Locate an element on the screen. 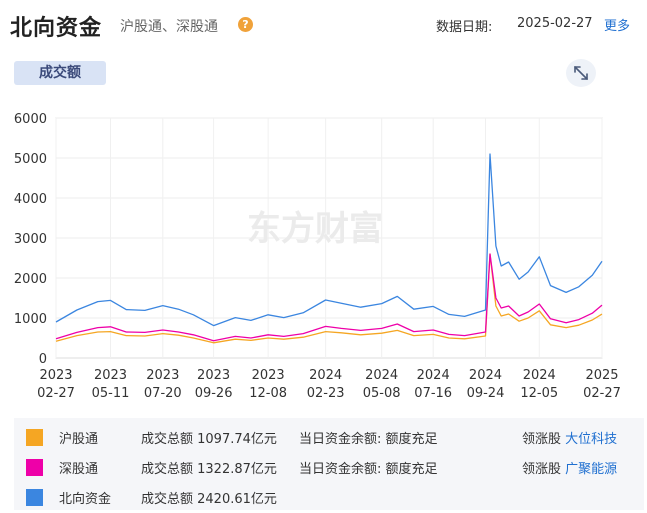 The width and height of the screenshot is (647, 513). legend-lead: 领涨股 大位科技 is located at coordinates (569, 437).